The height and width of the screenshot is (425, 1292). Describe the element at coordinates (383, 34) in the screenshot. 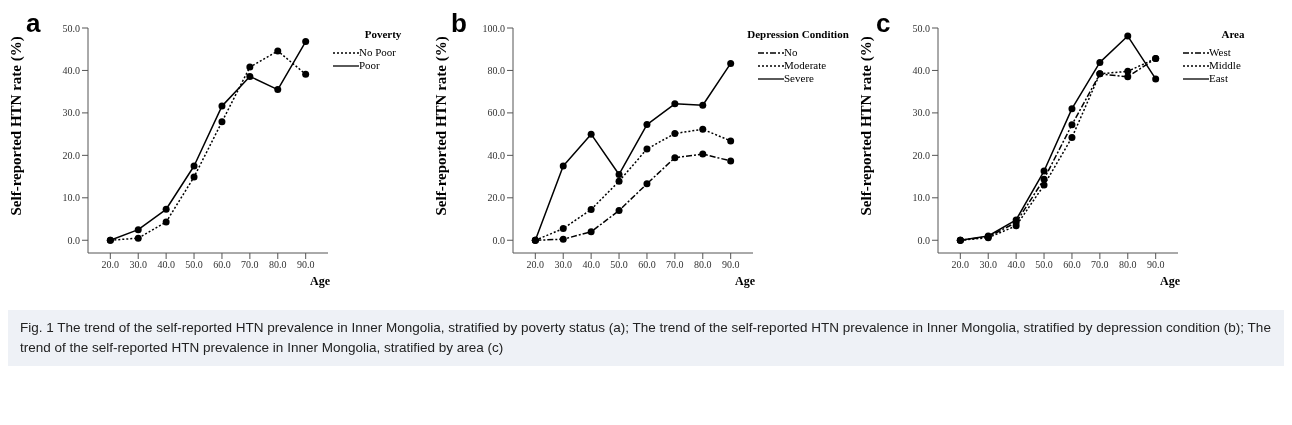

I see `legend-title: Poverty` at that location.